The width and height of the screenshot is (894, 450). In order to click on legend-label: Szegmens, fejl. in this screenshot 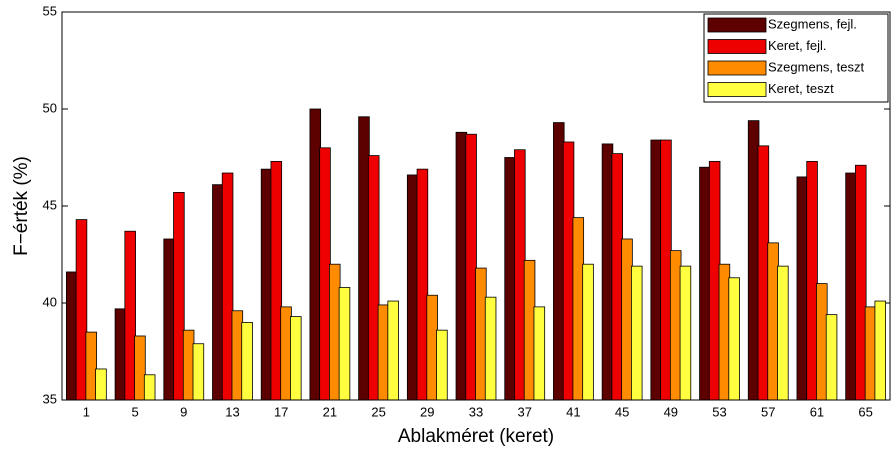, I will do `click(812, 23)`.